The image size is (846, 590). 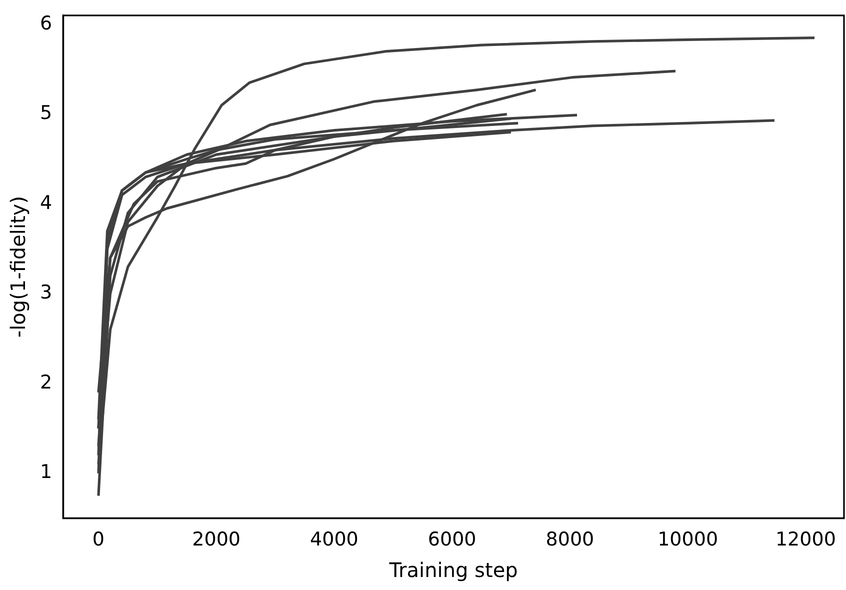 I want to click on x-axis-title: Training step, so click(x=453, y=570).